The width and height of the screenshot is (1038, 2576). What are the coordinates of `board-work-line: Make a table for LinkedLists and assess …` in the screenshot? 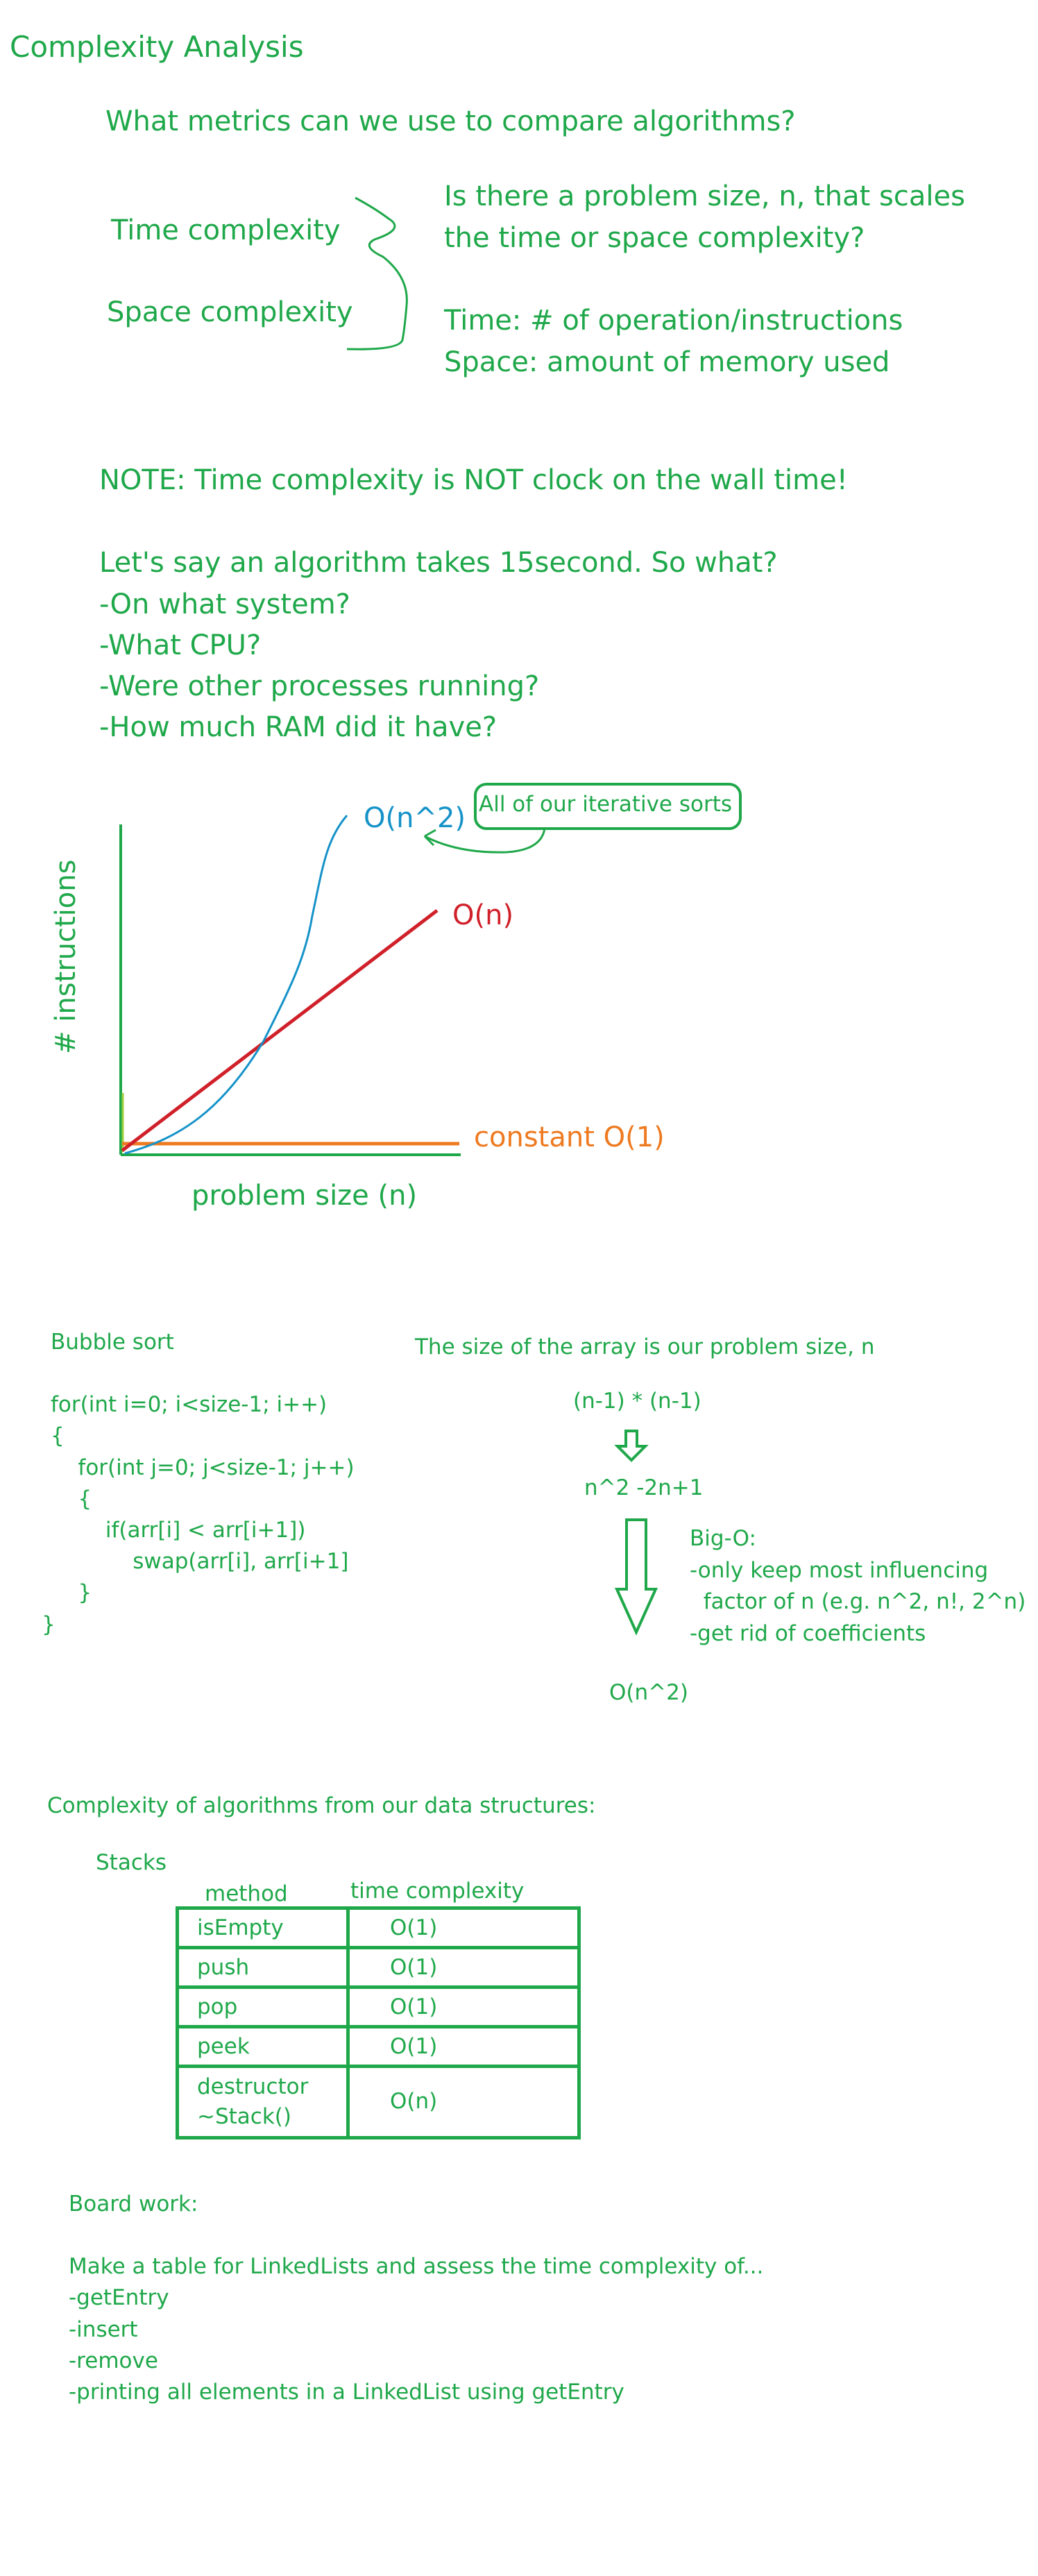 It's located at (416, 2266).